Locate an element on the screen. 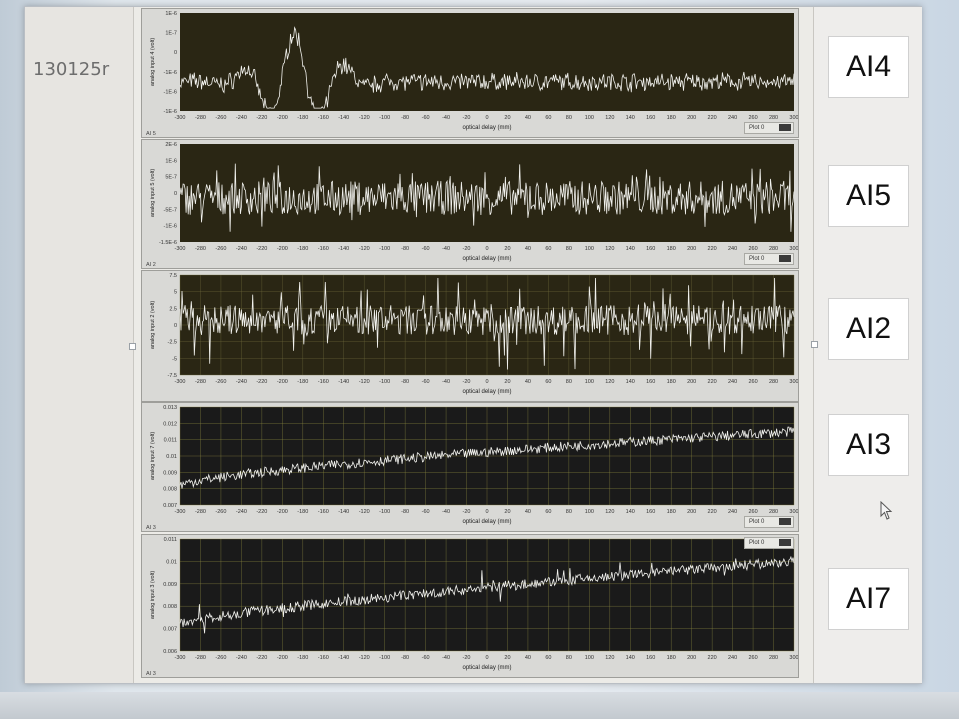 The image size is (959, 719). x-tick-label: -120 is located at coordinates (364, 249).